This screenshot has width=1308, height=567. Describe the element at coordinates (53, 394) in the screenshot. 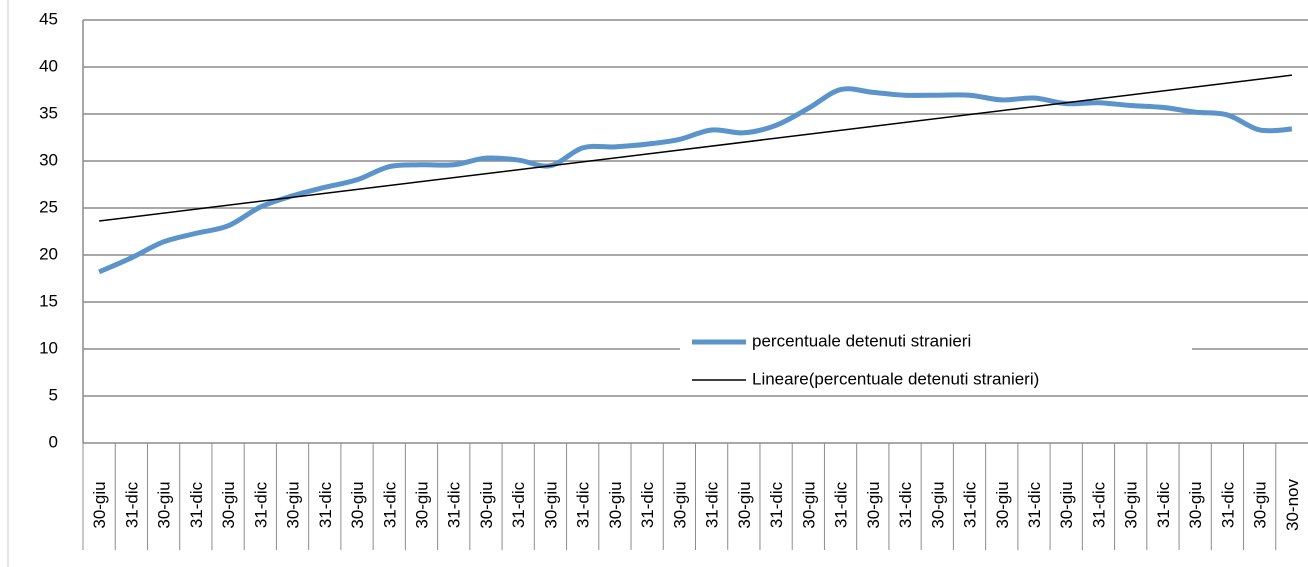

I see `y-tick-label: 5` at that location.